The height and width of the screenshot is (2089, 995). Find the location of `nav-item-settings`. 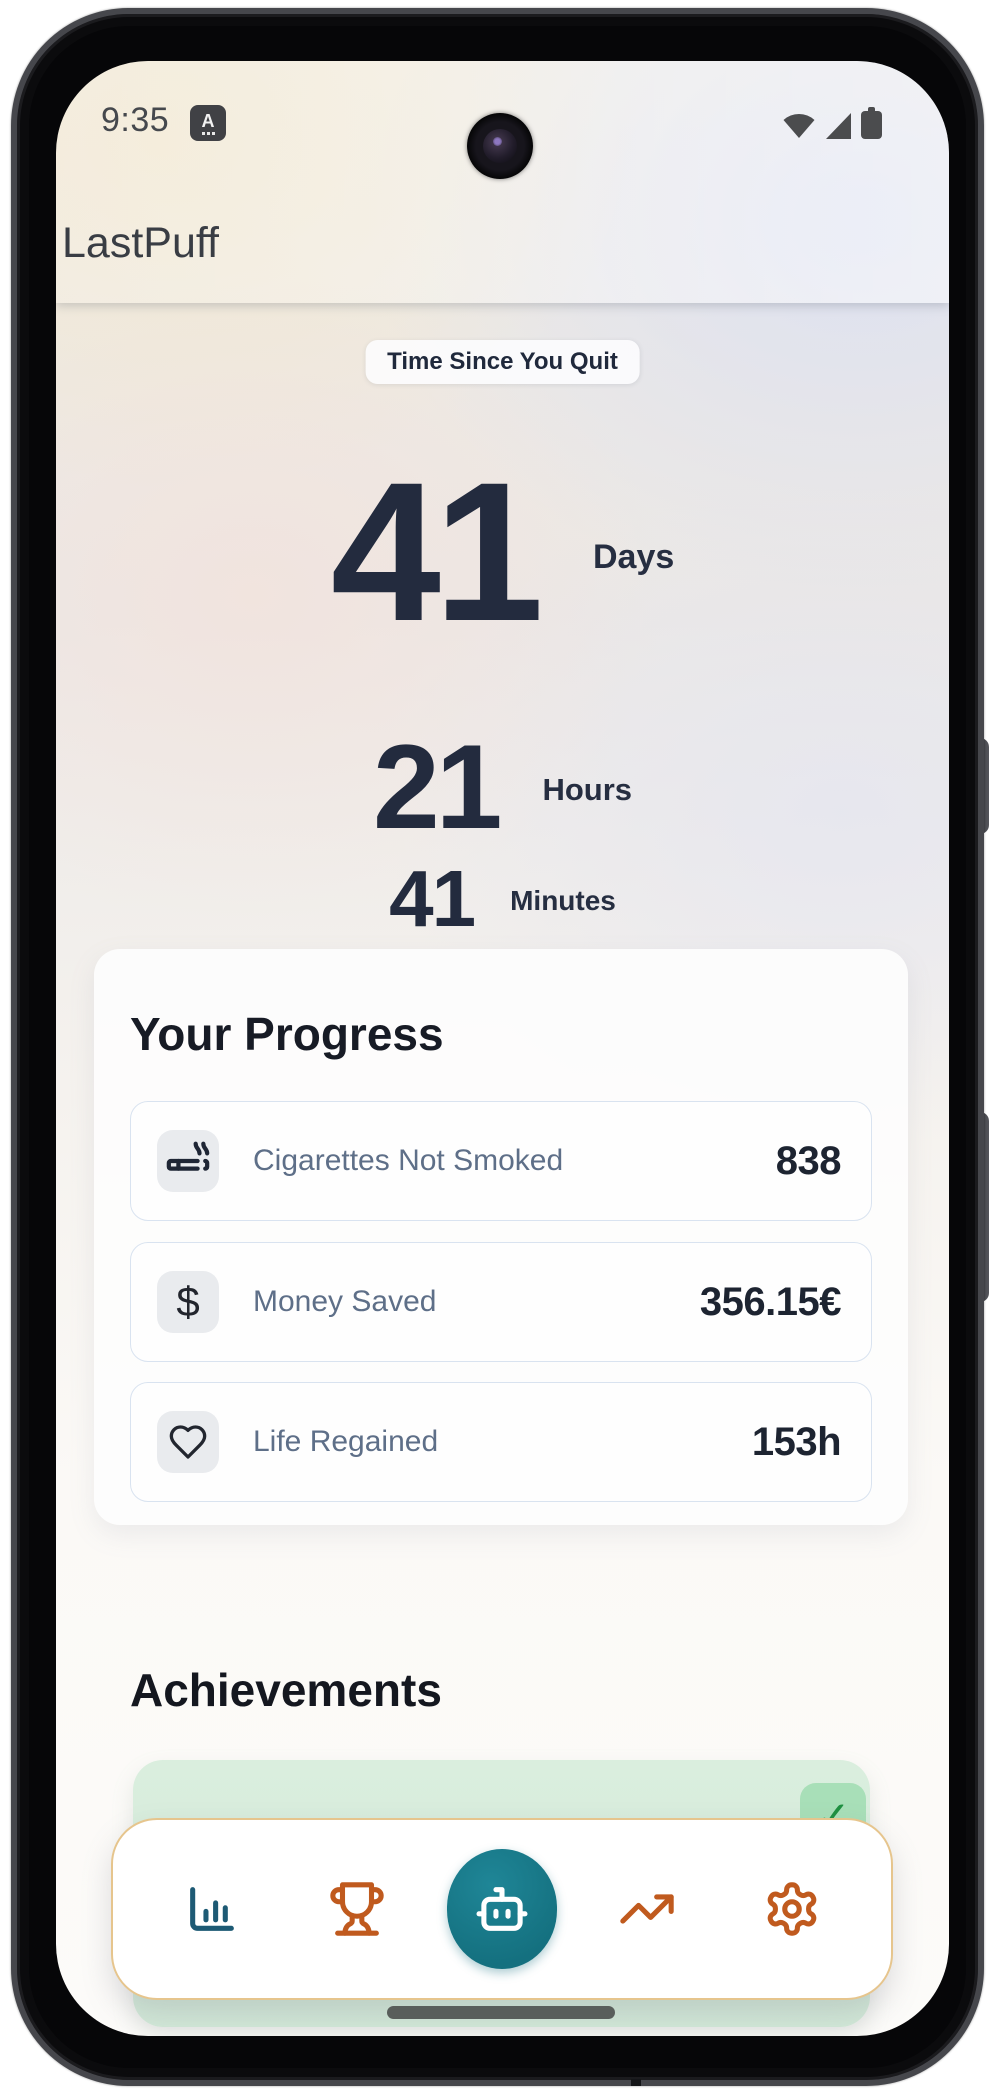

nav-item-settings is located at coordinates (792, 1909).